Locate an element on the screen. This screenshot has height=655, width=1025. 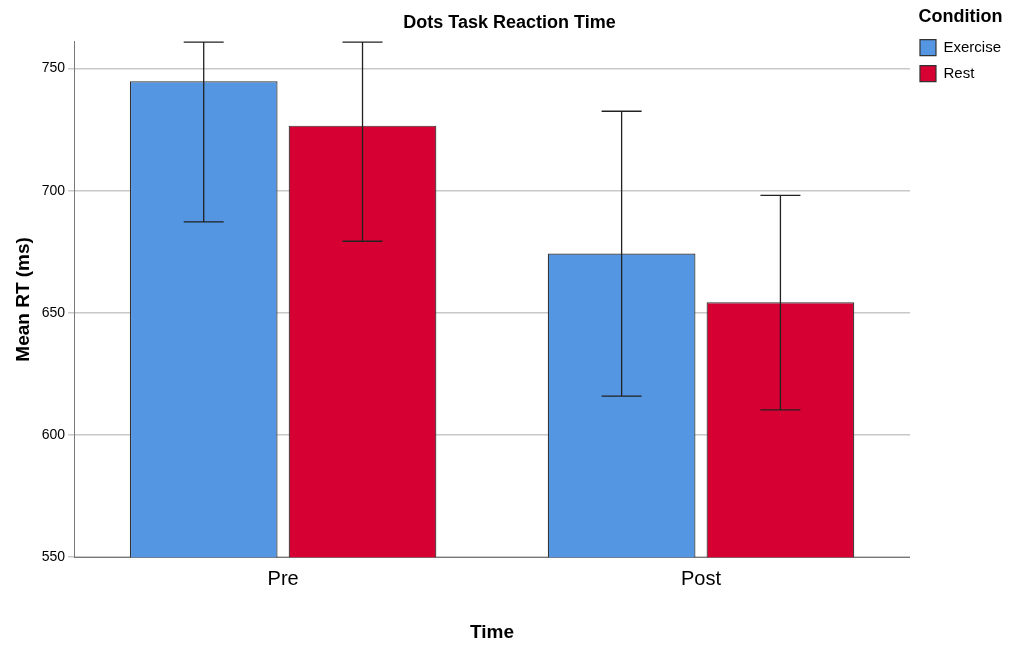
y-tick-label: 600 is located at coordinates (53, 433).